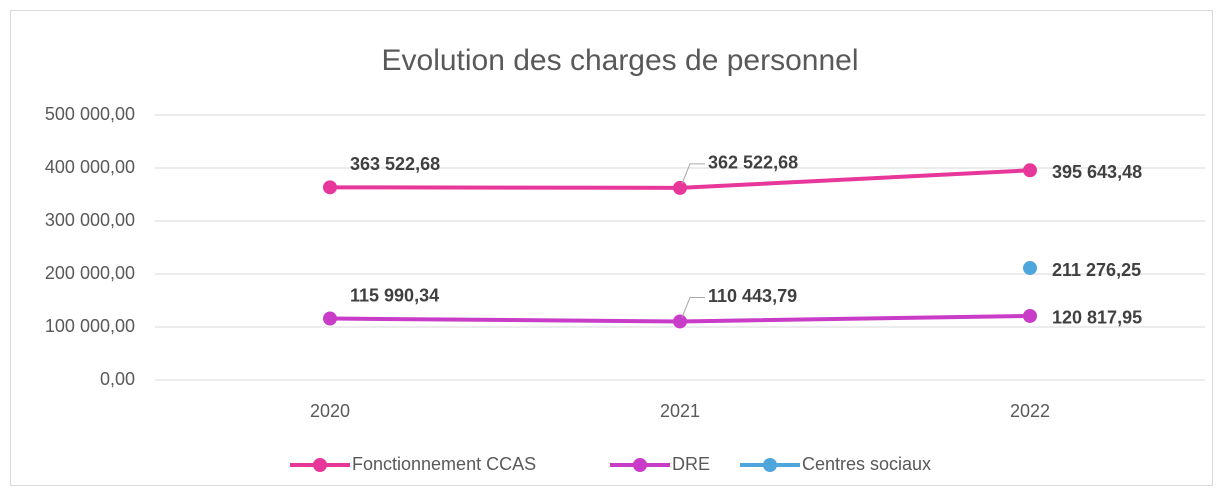 The image size is (1223, 496). What do you see at coordinates (1097, 172) in the screenshot?
I see `data-label: 395 643,48` at bounding box center [1097, 172].